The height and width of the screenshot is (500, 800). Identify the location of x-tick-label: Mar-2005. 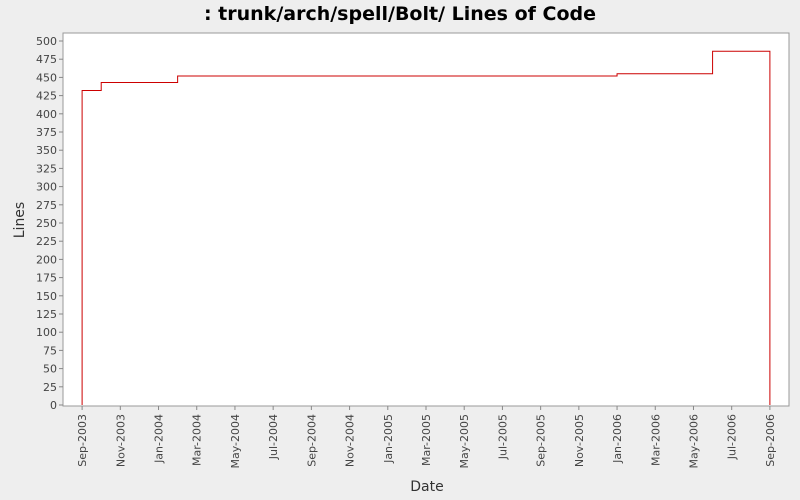
(426, 440).